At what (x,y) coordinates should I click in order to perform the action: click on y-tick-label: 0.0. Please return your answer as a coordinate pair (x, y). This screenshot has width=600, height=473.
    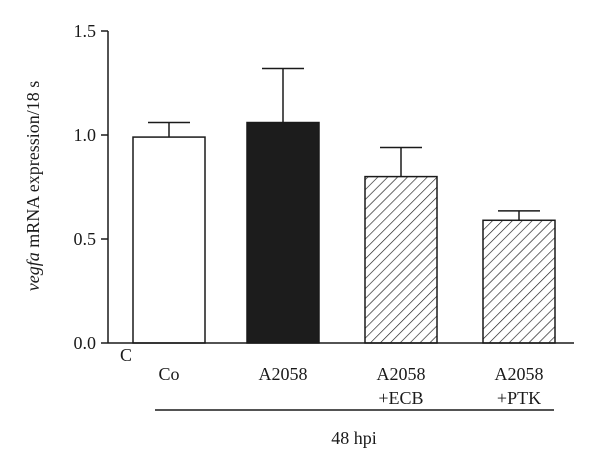
    Looking at the image, I should click on (85, 343).